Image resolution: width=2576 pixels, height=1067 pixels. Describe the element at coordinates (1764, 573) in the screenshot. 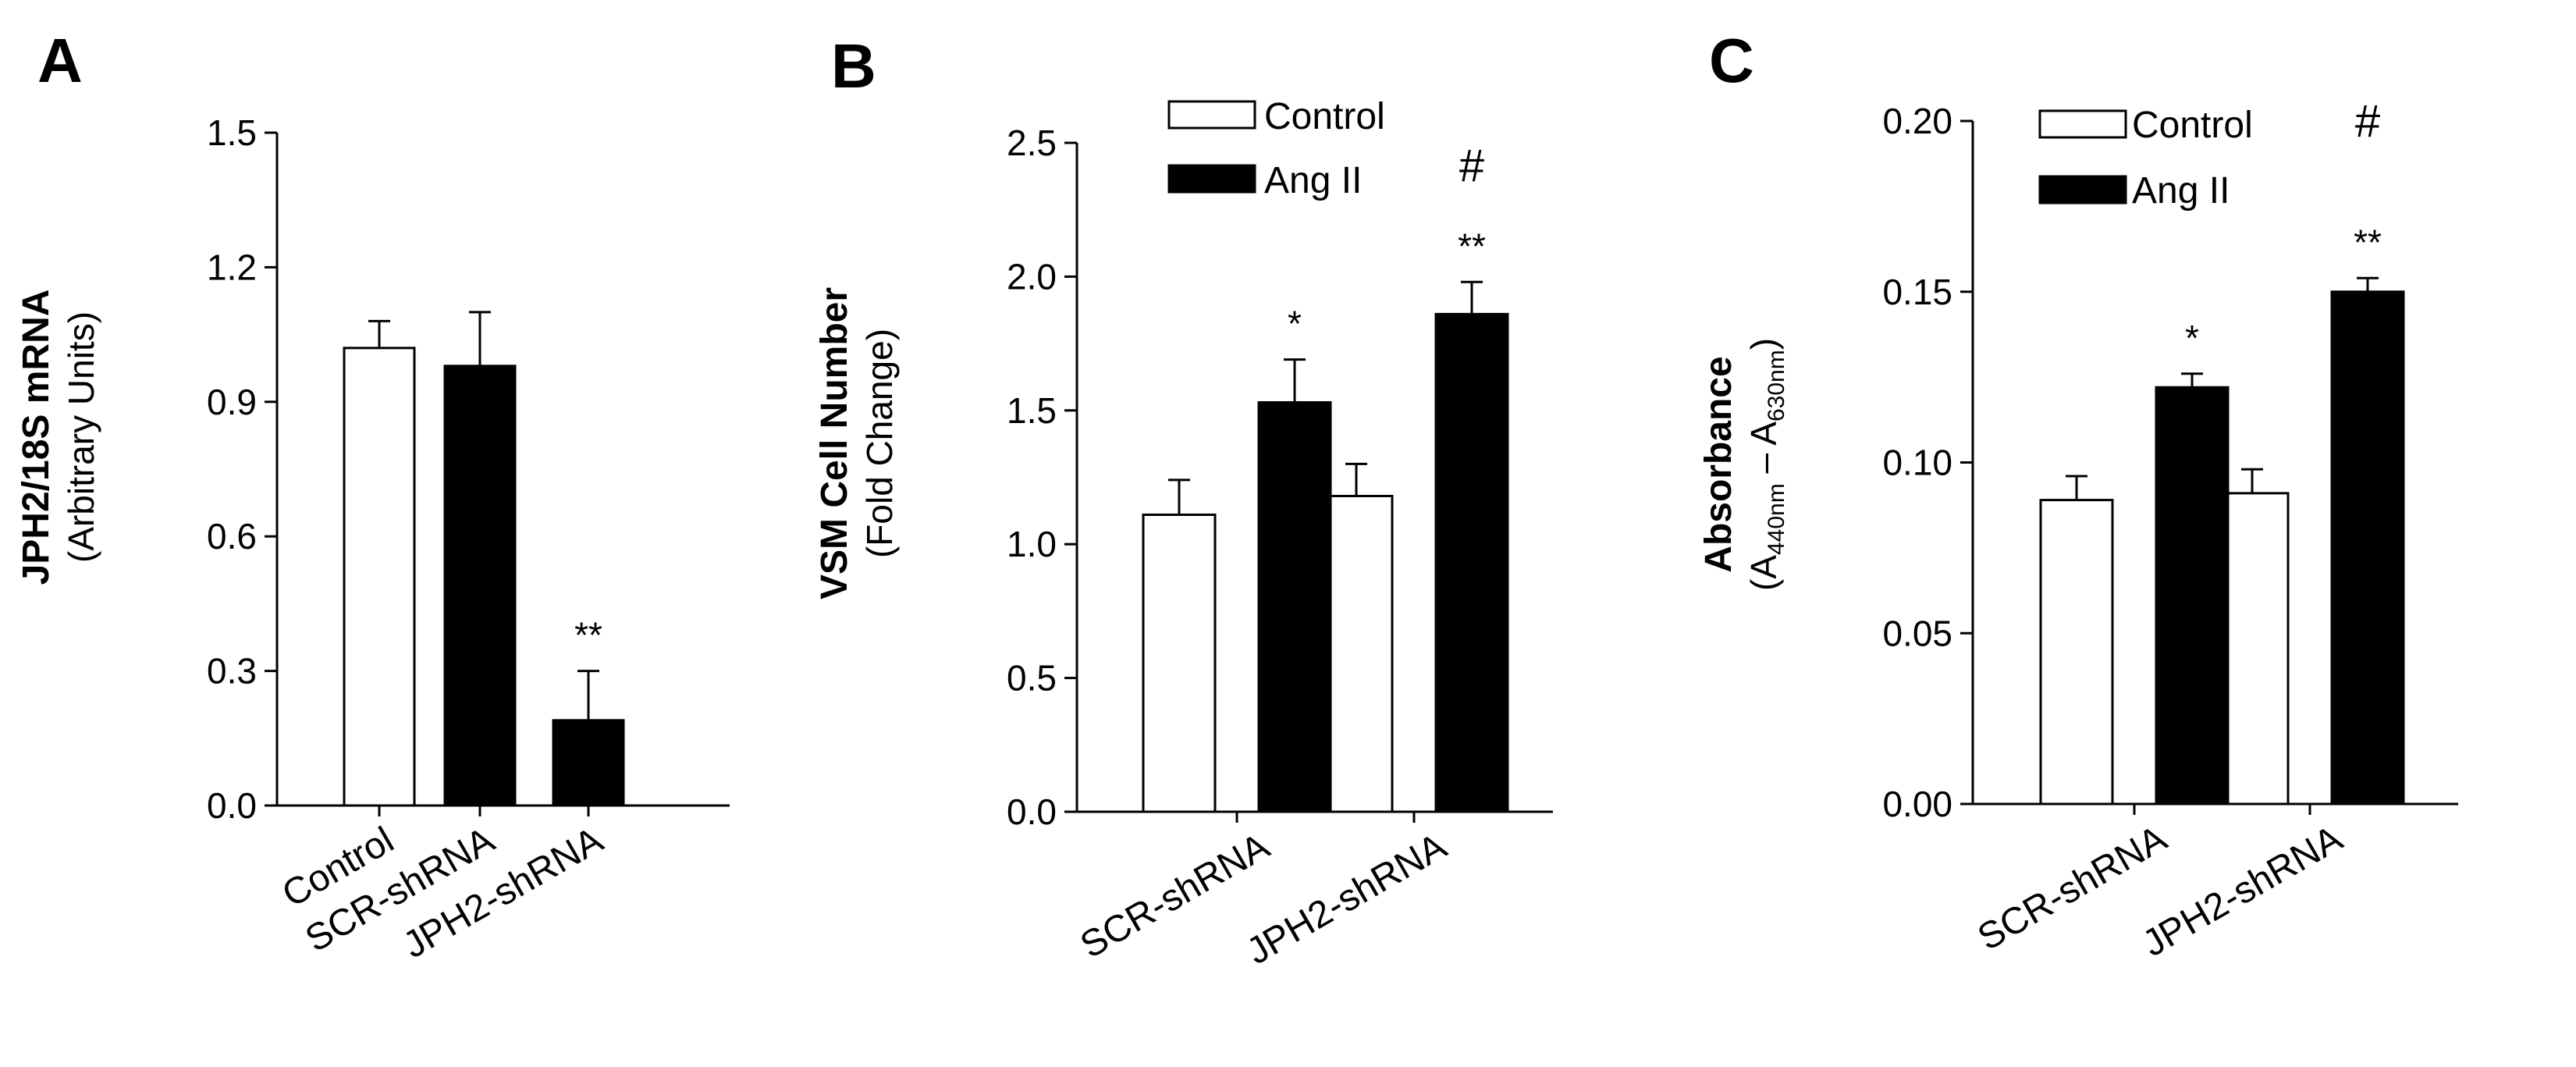

I see `panel-c-ylabel-sub-part: (A` at that location.